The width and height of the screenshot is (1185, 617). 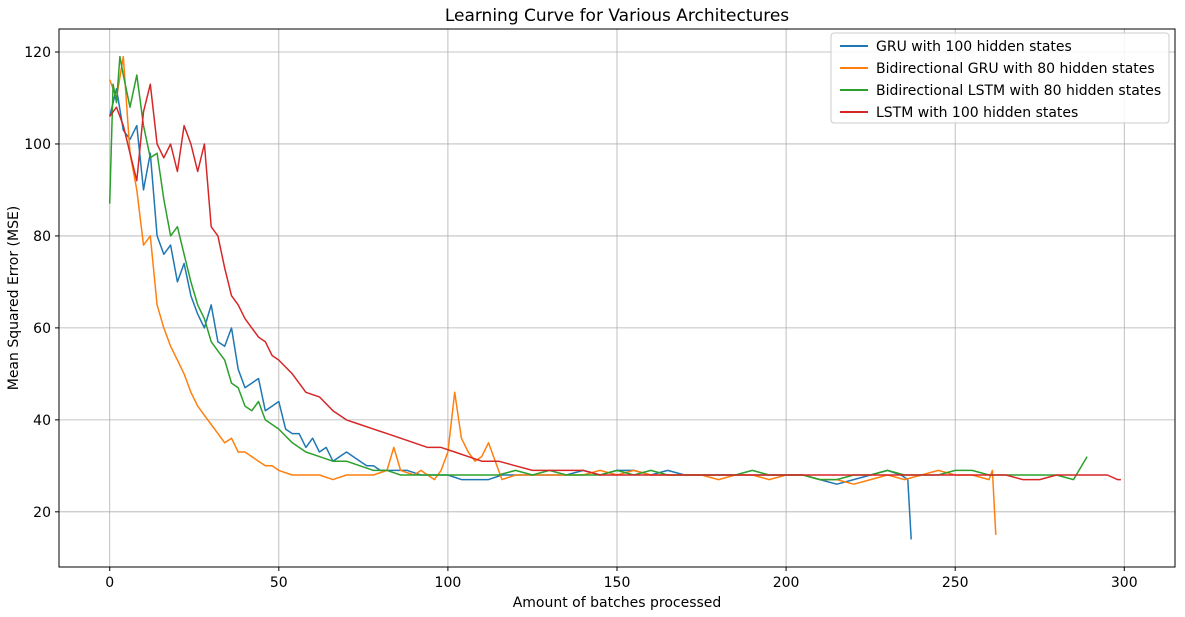 What do you see at coordinates (37, 53) in the screenshot?
I see `y-tick-label: 120` at bounding box center [37, 53].